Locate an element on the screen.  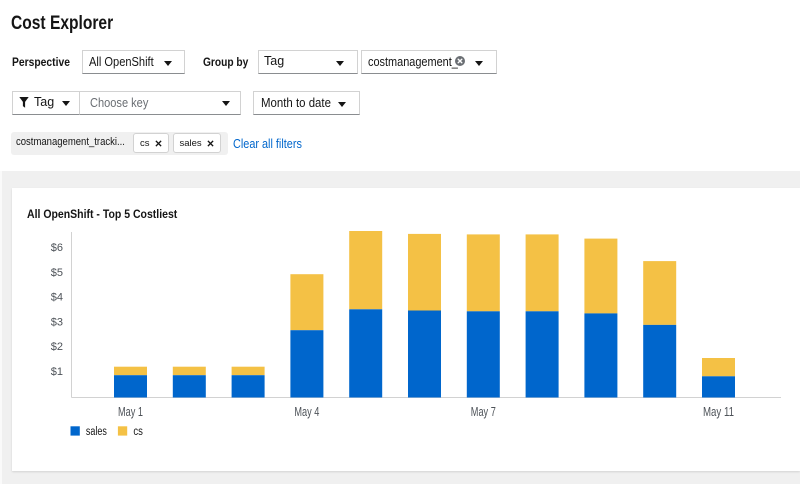
svg-text: May 1 is located at coordinates (130, 412).